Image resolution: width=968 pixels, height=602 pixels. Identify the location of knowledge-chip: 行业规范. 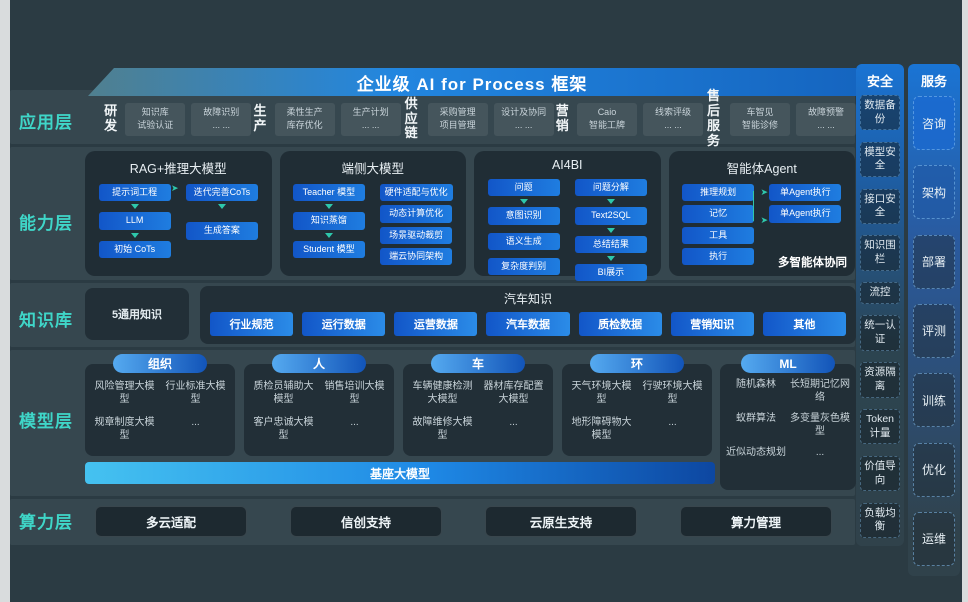
(252, 324).